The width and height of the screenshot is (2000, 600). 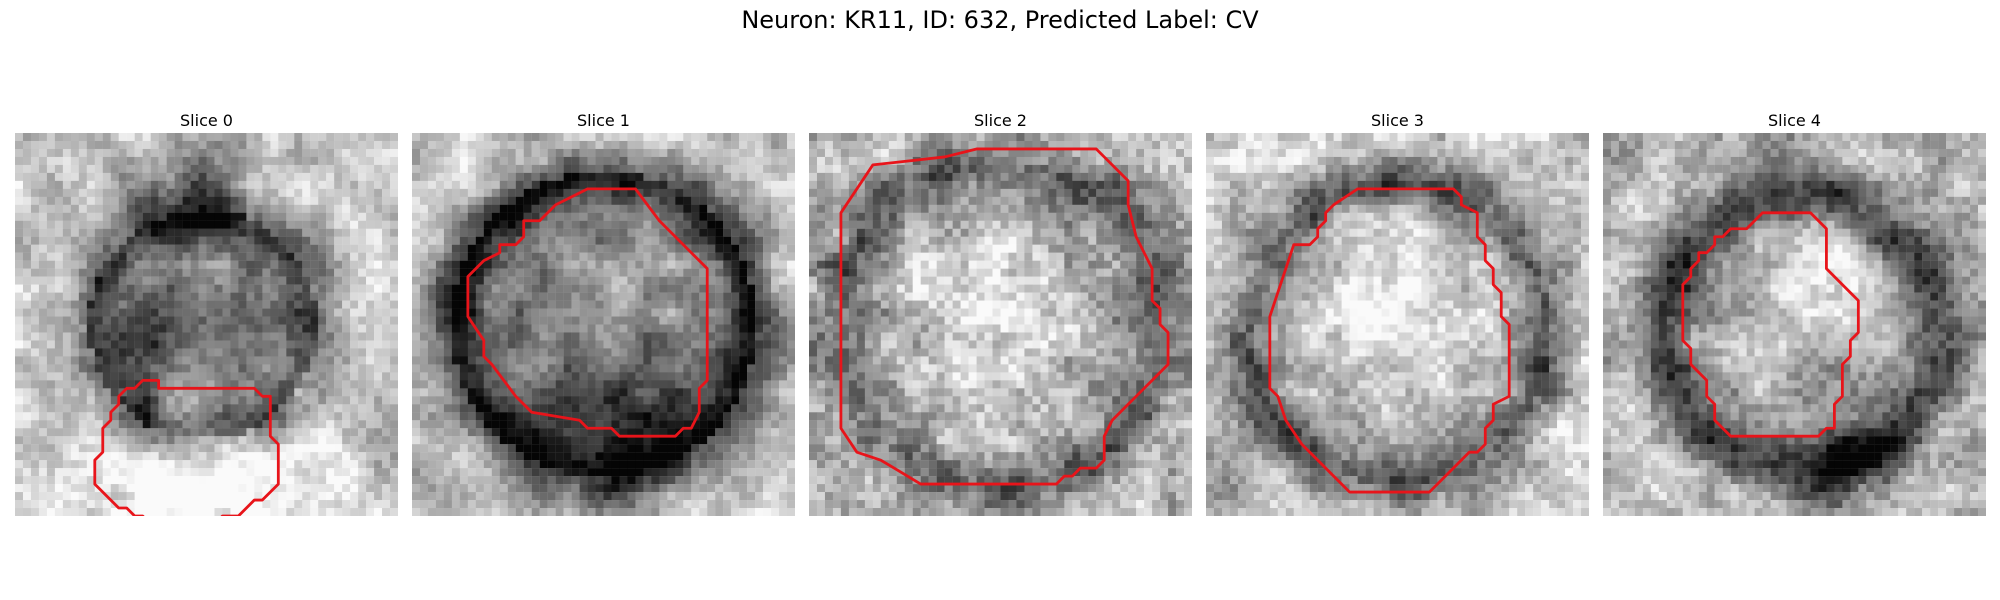 I want to click on slice-panel-3: Slice 3, so click(x=1397, y=312).